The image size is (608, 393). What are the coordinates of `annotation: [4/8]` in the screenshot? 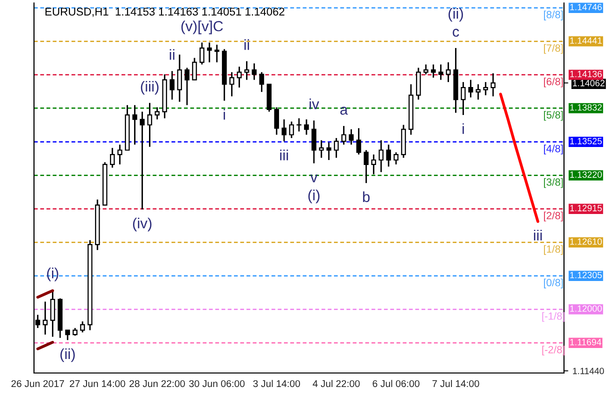 It's located at (553, 149).